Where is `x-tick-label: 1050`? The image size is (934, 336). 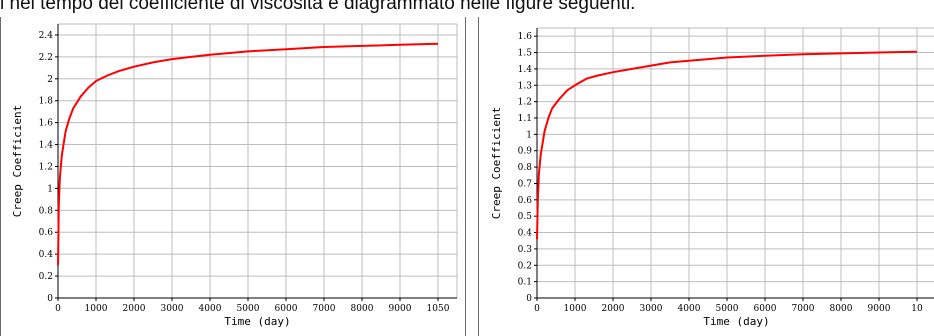
x-tick-label: 1050 is located at coordinates (438, 309).